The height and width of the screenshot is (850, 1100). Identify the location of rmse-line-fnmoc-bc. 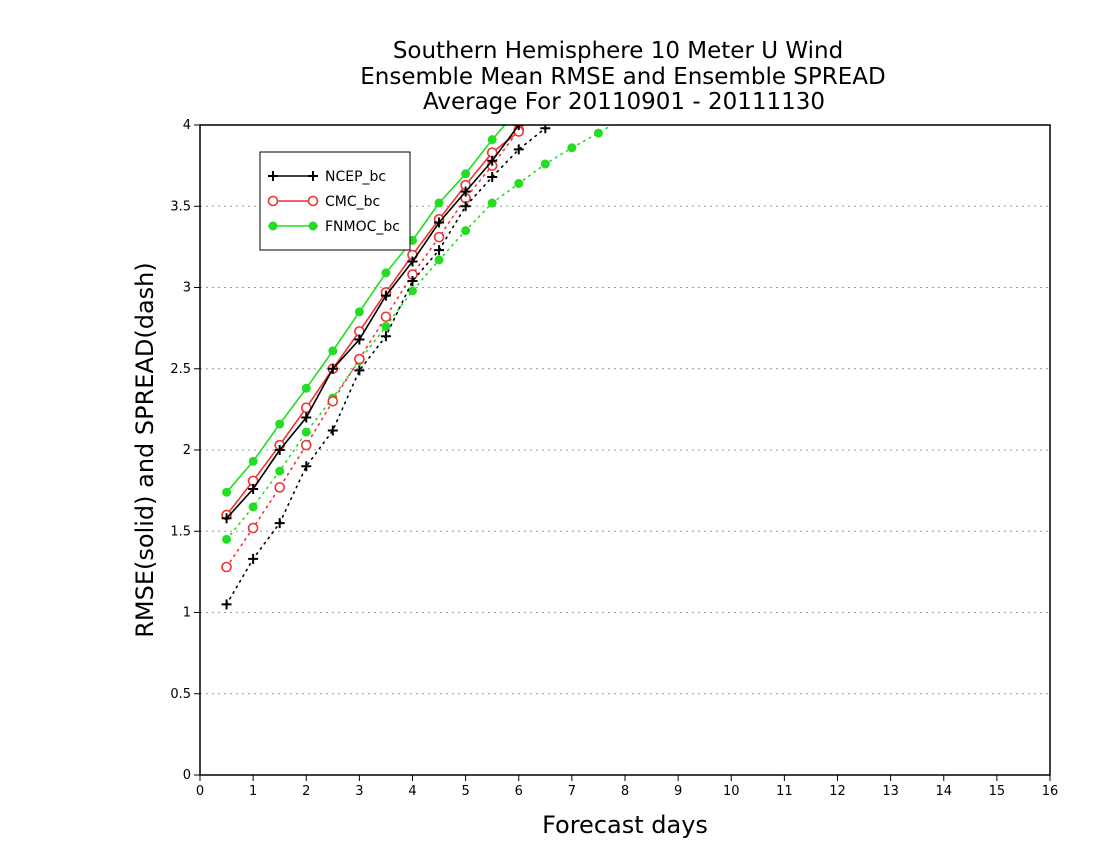
(365, 309).